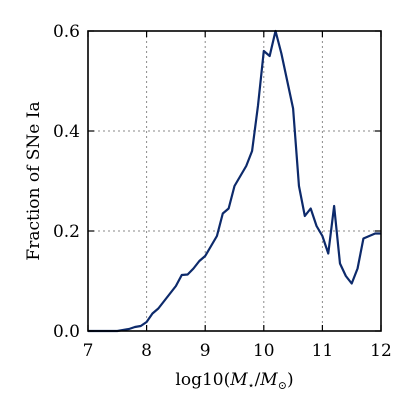 The width and height of the screenshot is (413, 413). Describe the element at coordinates (205, 351) in the screenshot. I see `x-tick-label: 9` at that location.